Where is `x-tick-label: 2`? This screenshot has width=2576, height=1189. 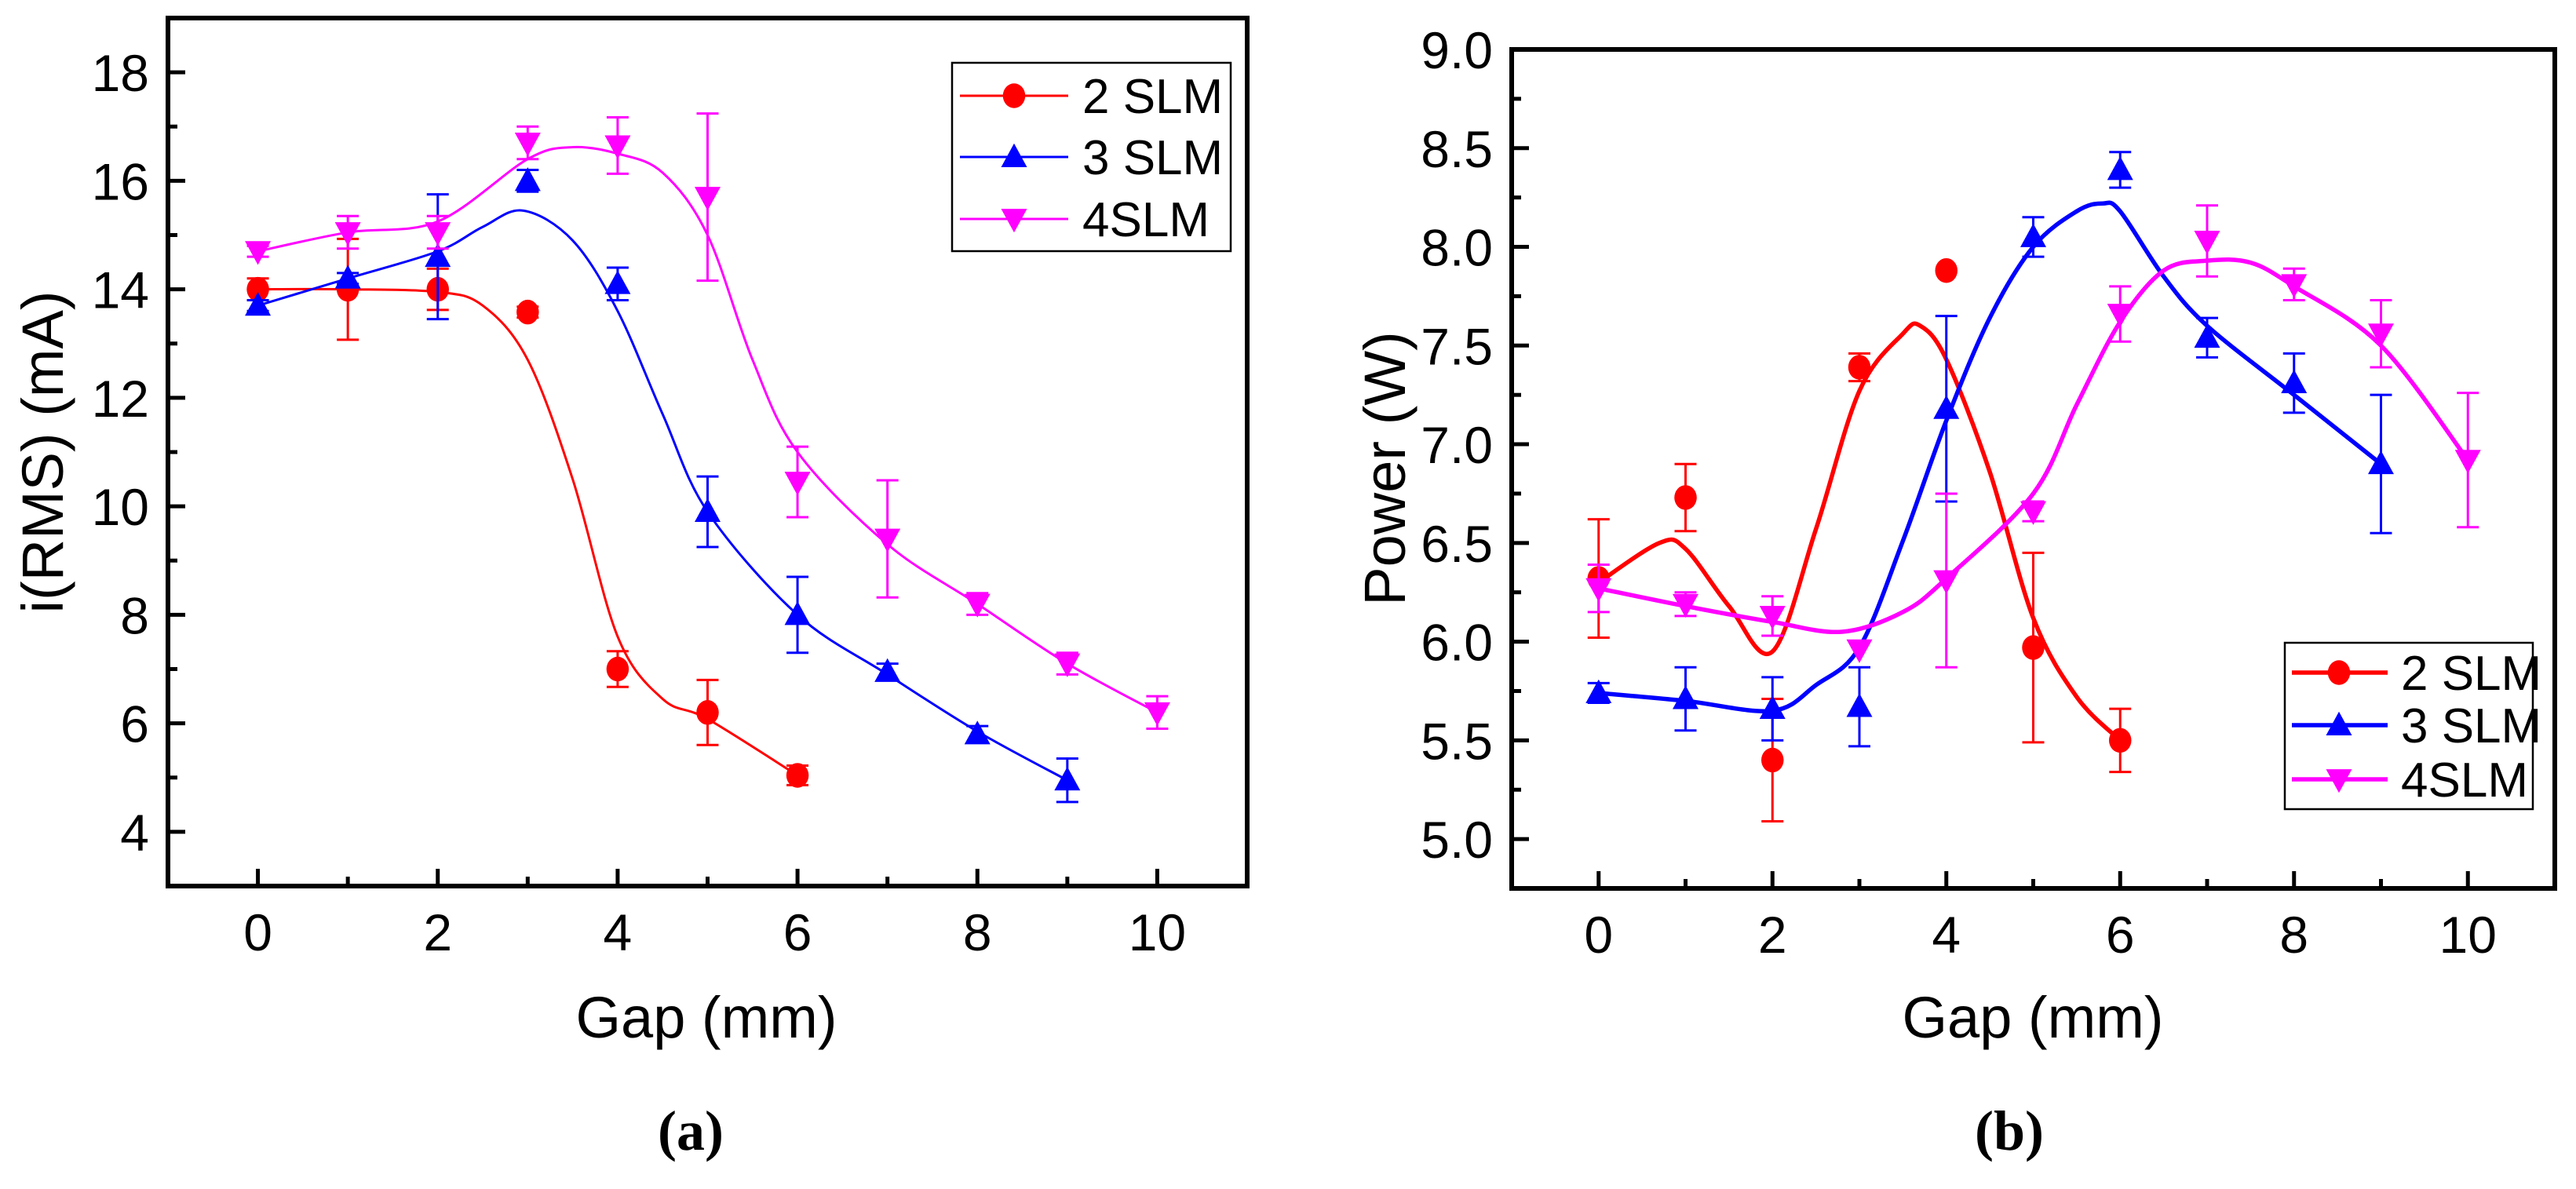
x-tick-label: 2 is located at coordinates (437, 932).